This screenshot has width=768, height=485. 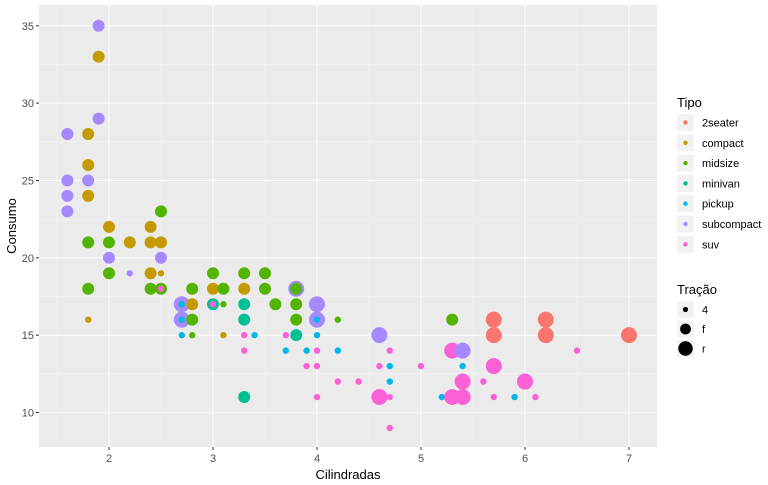 I want to click on y-tick-label: 10, so click(x=28, y=414).